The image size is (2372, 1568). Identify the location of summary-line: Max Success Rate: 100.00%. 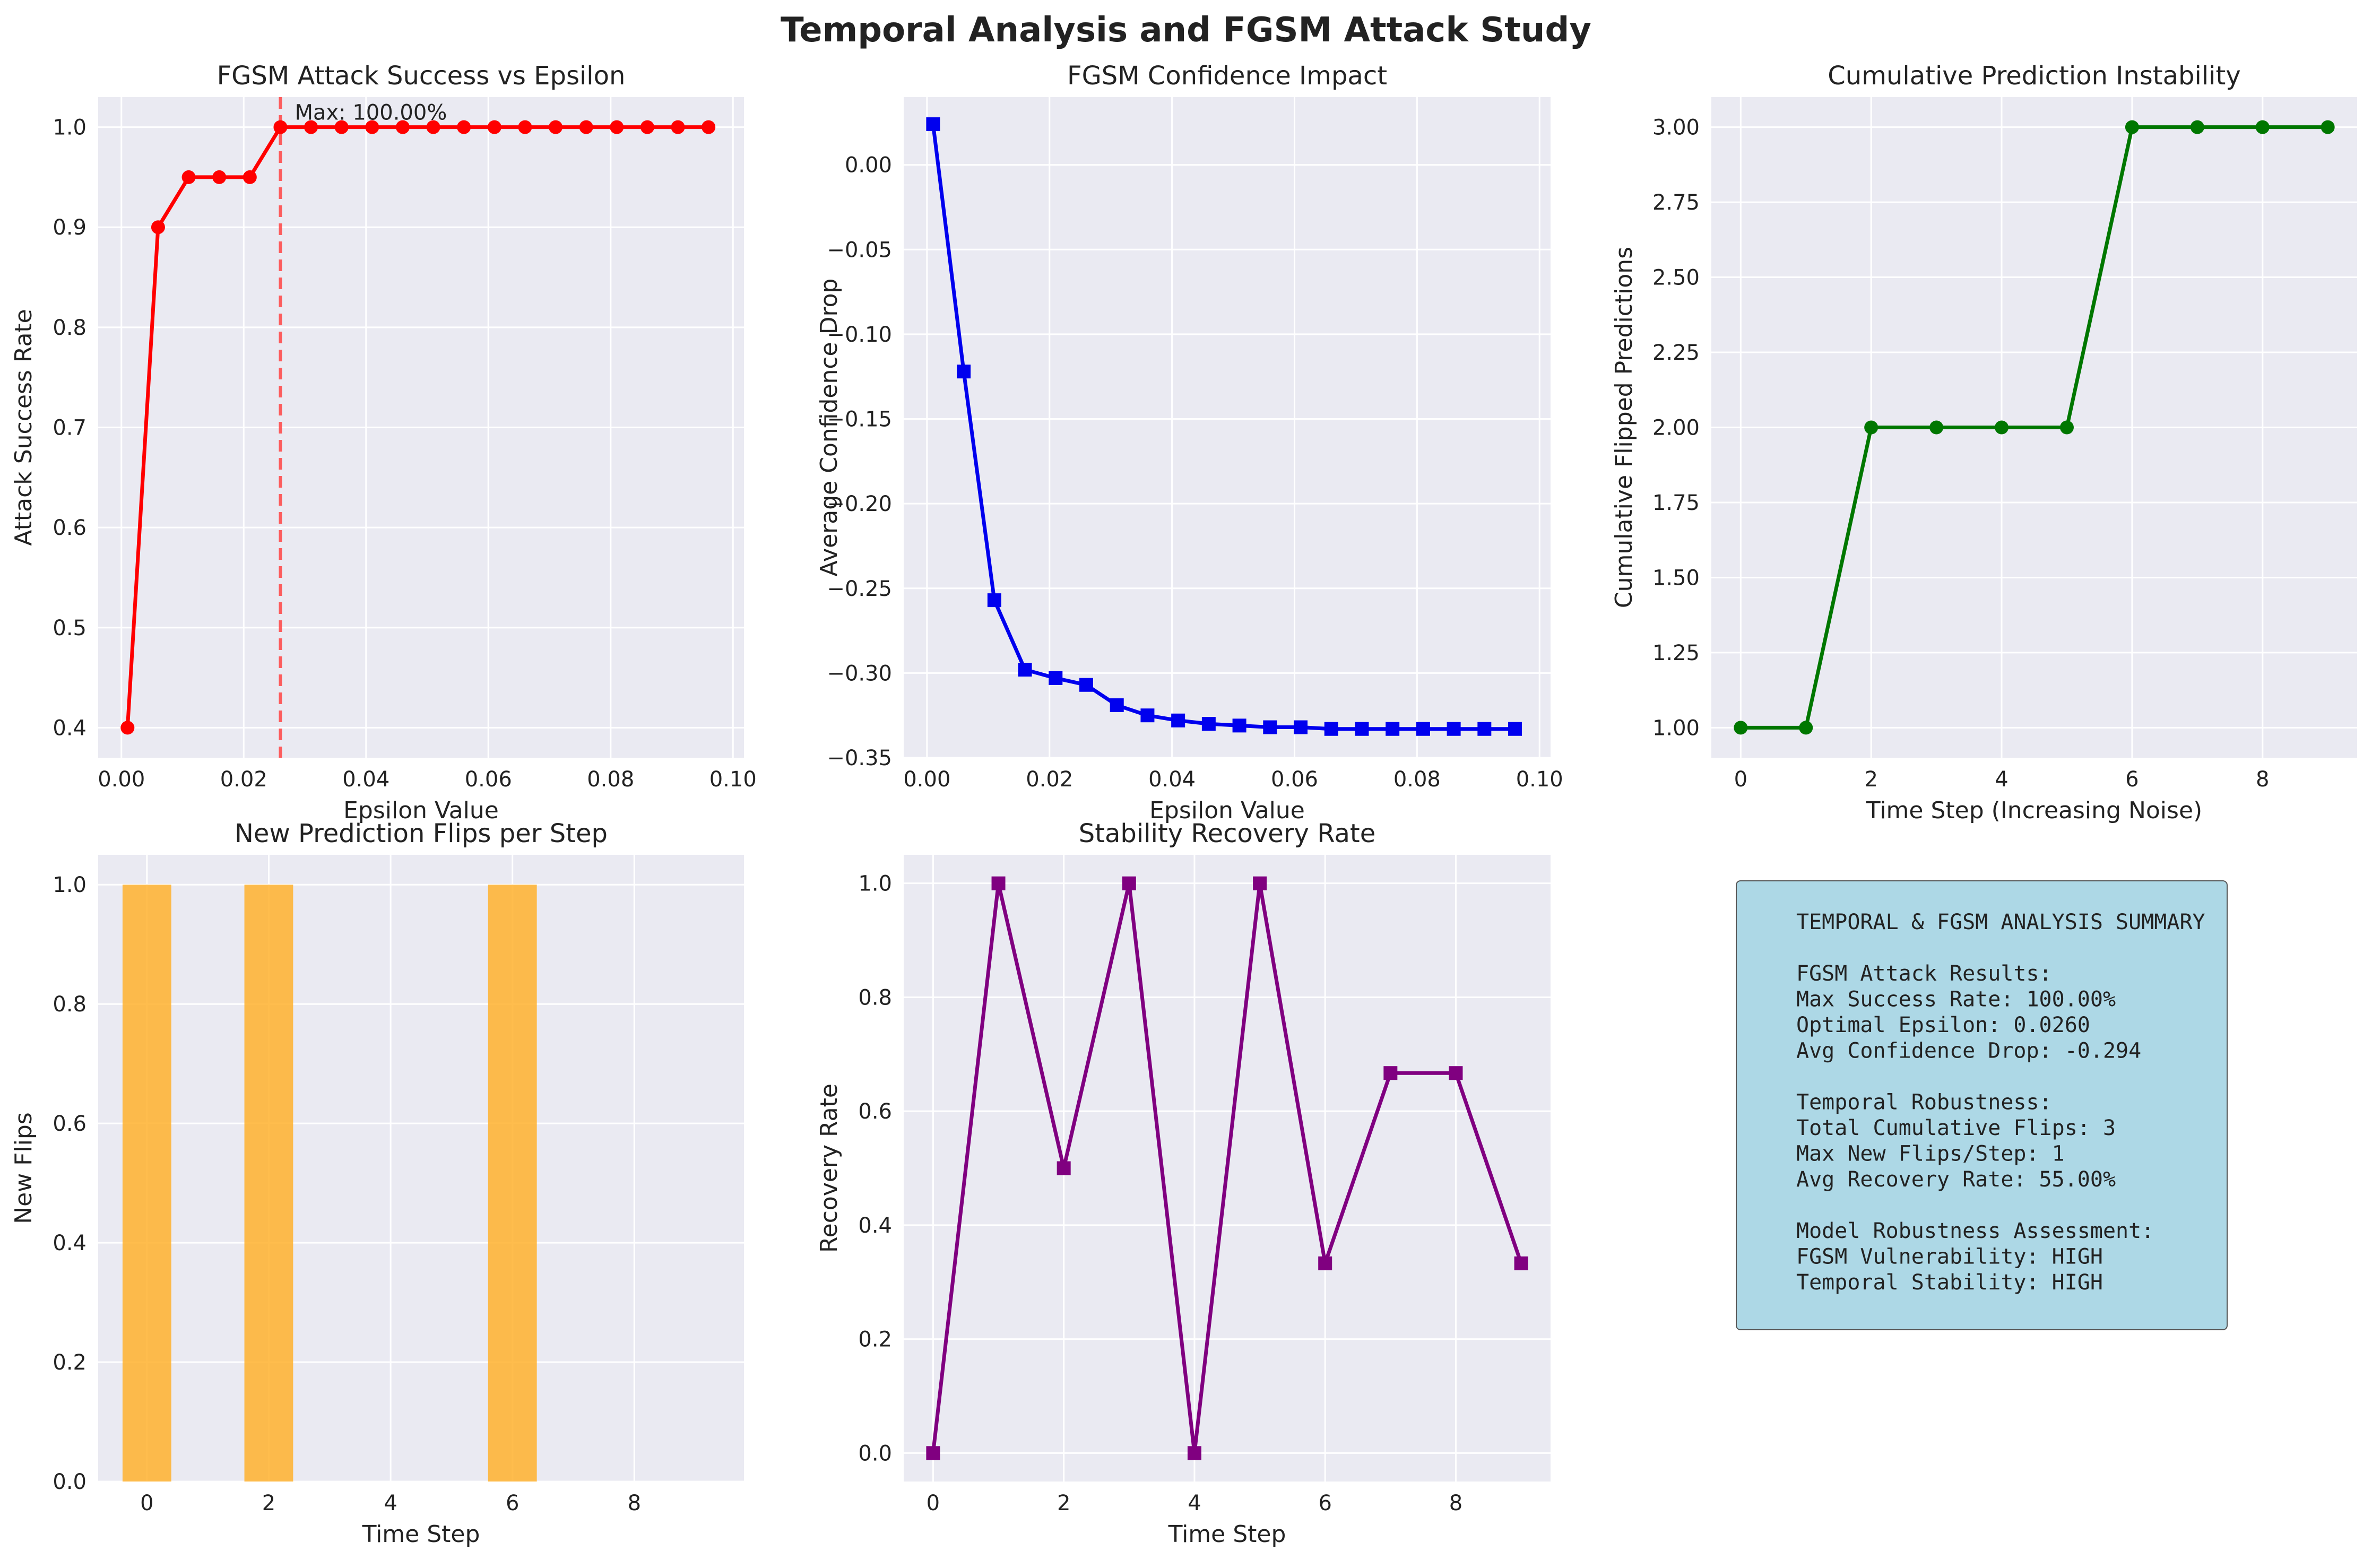
(1956, 999).